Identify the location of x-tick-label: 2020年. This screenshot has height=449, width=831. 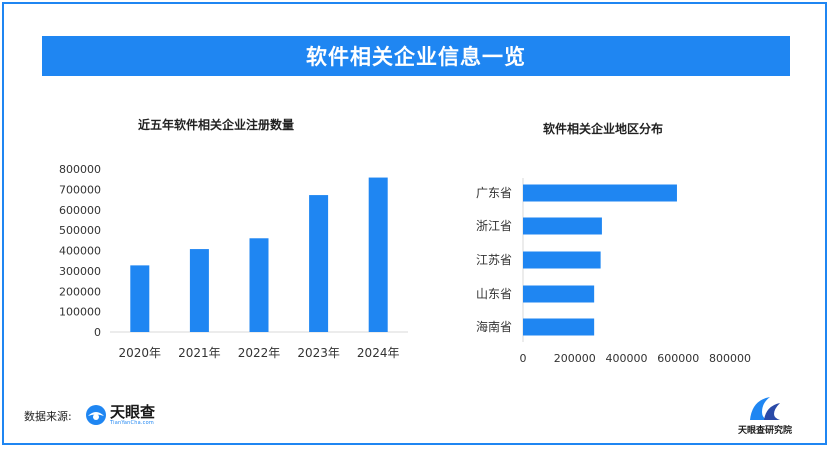
(140, 353).